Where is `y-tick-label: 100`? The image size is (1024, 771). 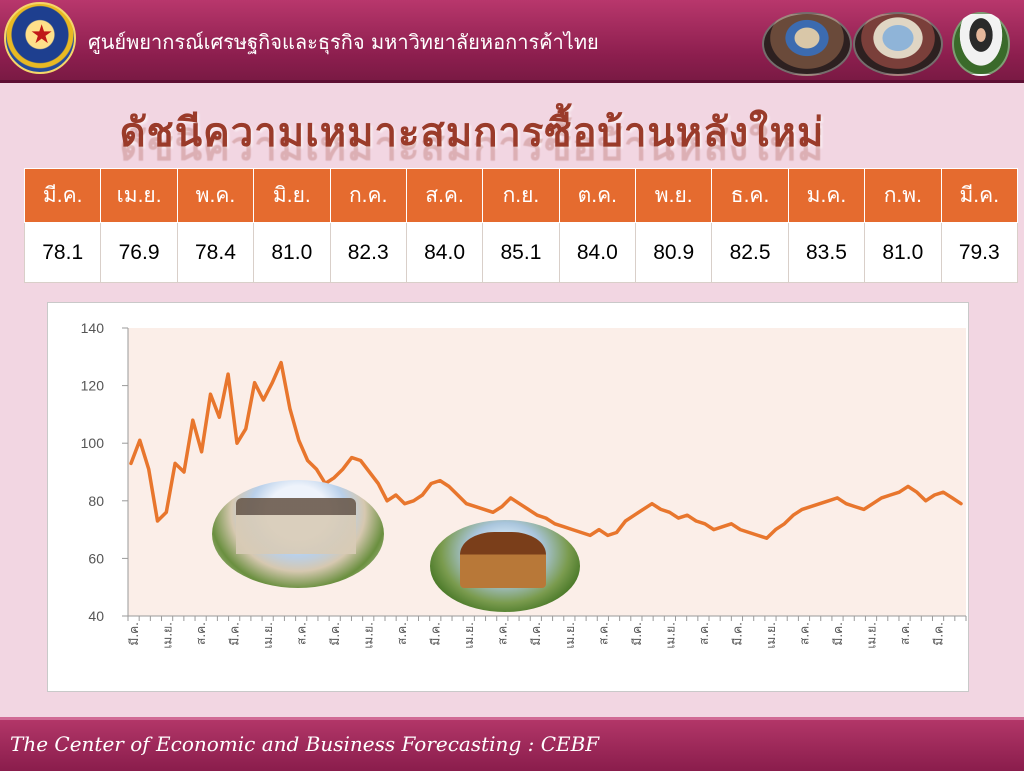 y-tick-label: 100 is located at coordinates (93, 443).